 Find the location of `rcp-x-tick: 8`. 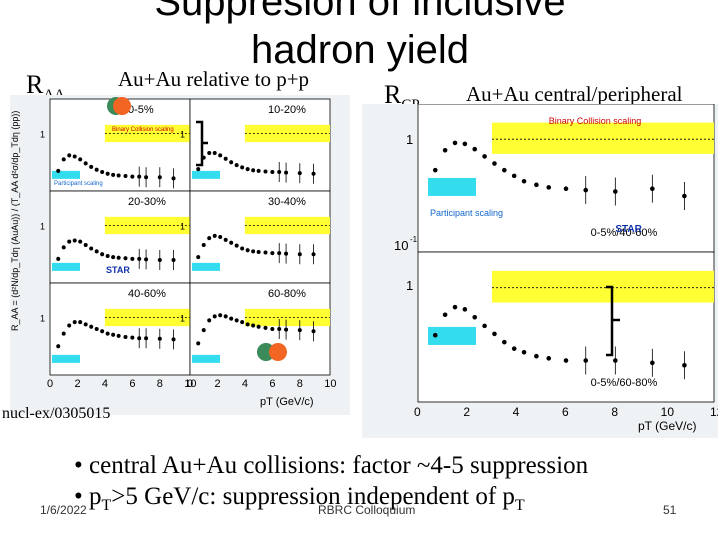

rcp-x-tick: 8 is located at coordinates (614, 412).